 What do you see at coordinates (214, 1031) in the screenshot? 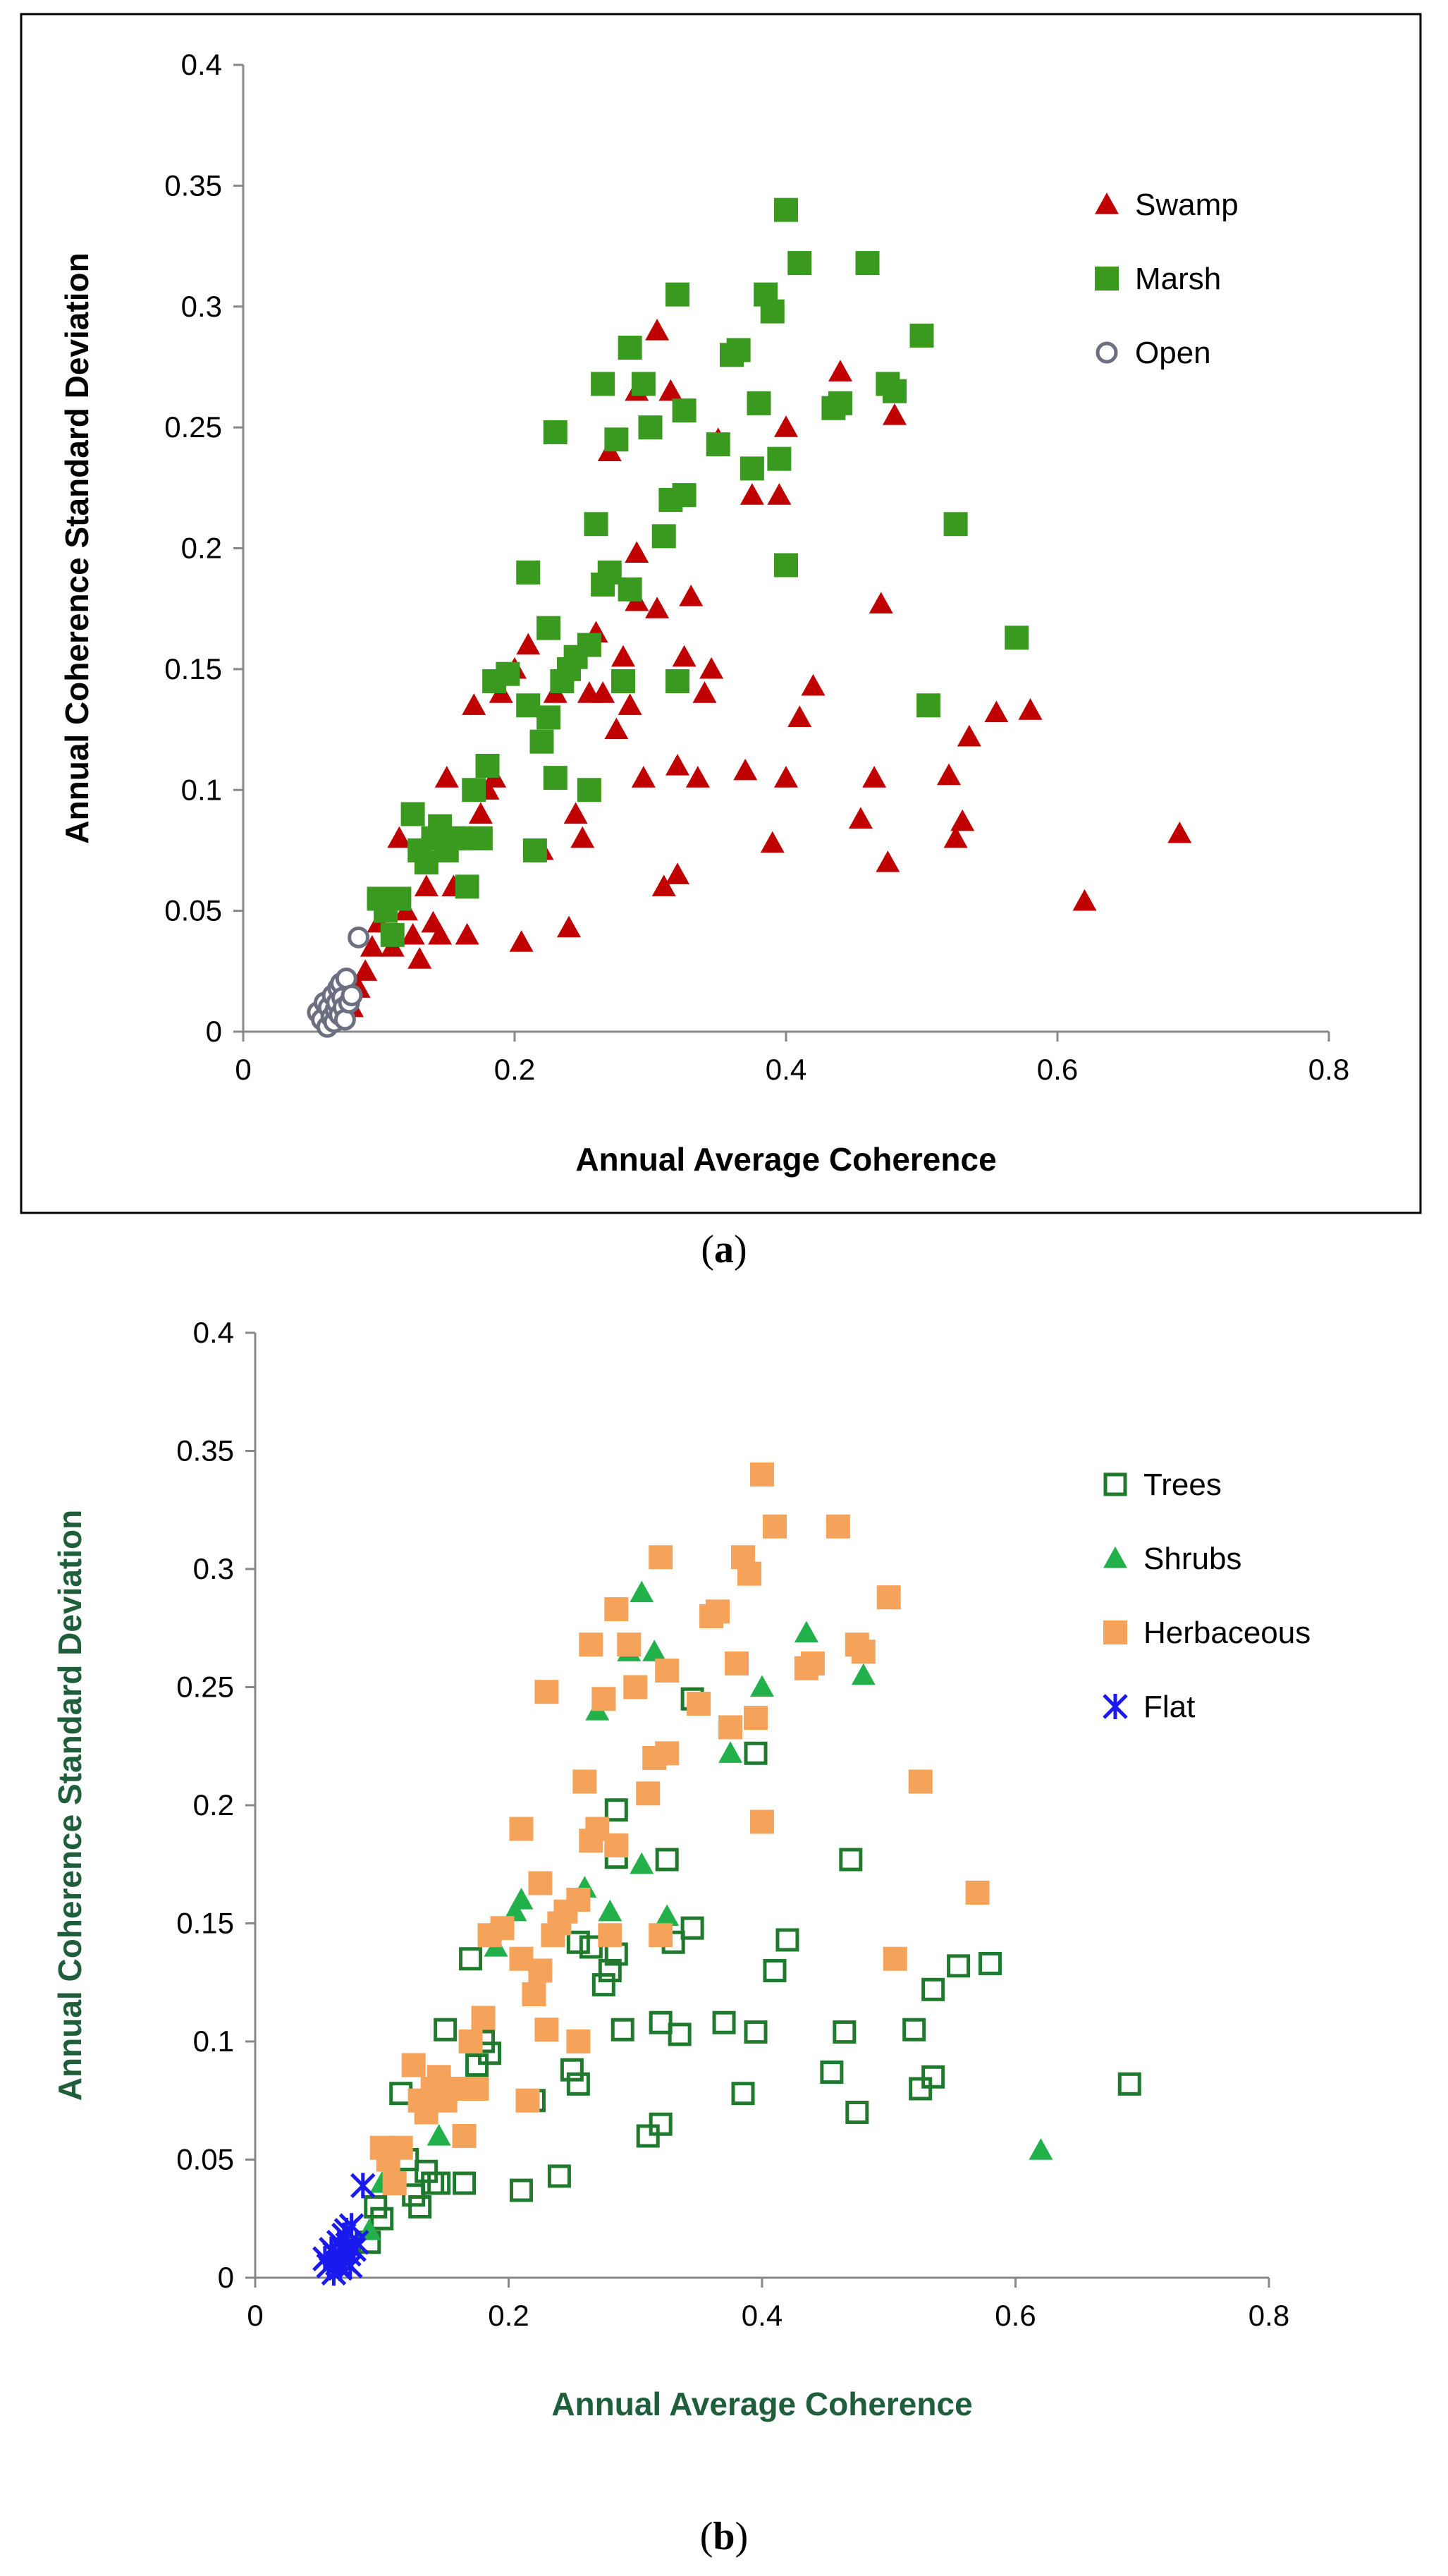
I see `y-tick-label: 0` at bounding box center [214, 1031].